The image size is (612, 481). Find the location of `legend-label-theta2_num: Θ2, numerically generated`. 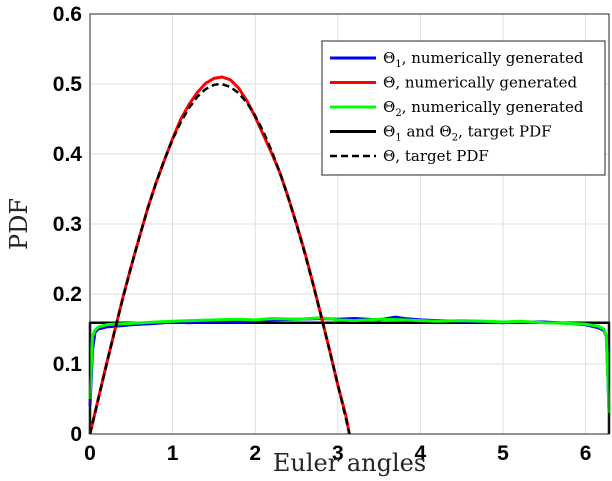

legend-label-theta2_num: Θ2, numerically generated is located at coordinates (483, 108).